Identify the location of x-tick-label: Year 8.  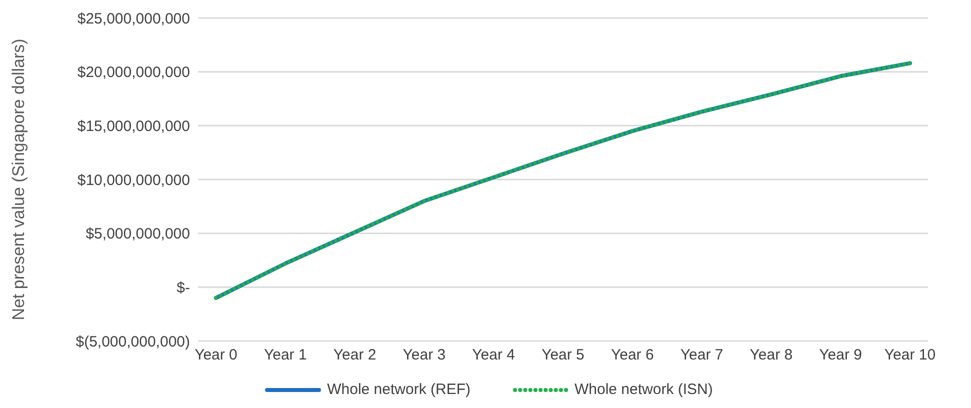
(771, 355).